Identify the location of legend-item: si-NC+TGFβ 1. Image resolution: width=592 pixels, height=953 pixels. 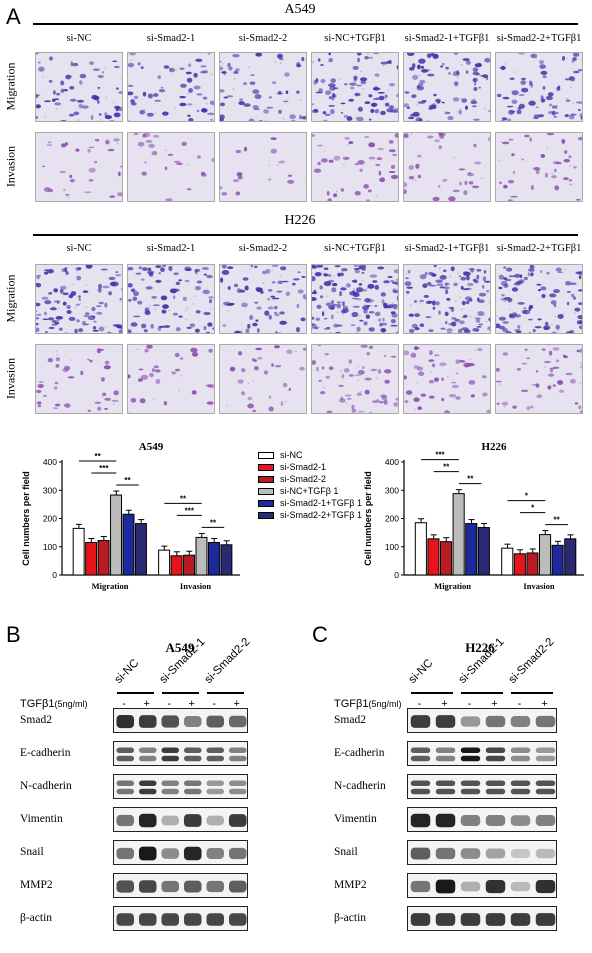
(310, 491).